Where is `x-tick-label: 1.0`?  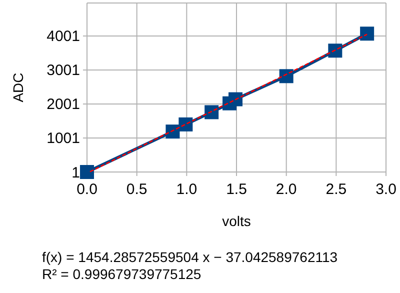 x-tick-label: 1.0 is located at coordinates (187, 189).